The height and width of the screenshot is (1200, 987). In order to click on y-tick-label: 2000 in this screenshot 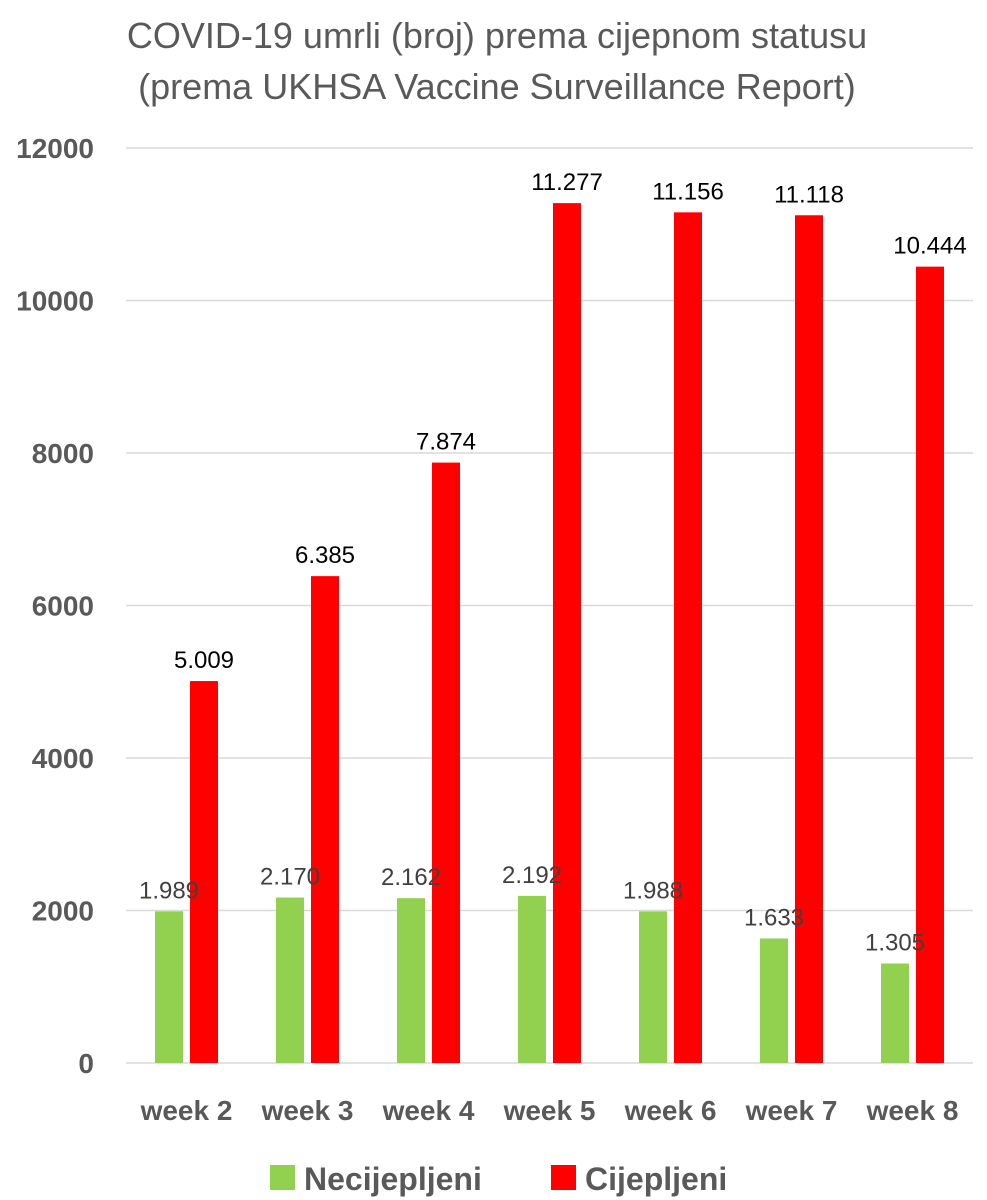, I will do `click(63, 911)`.